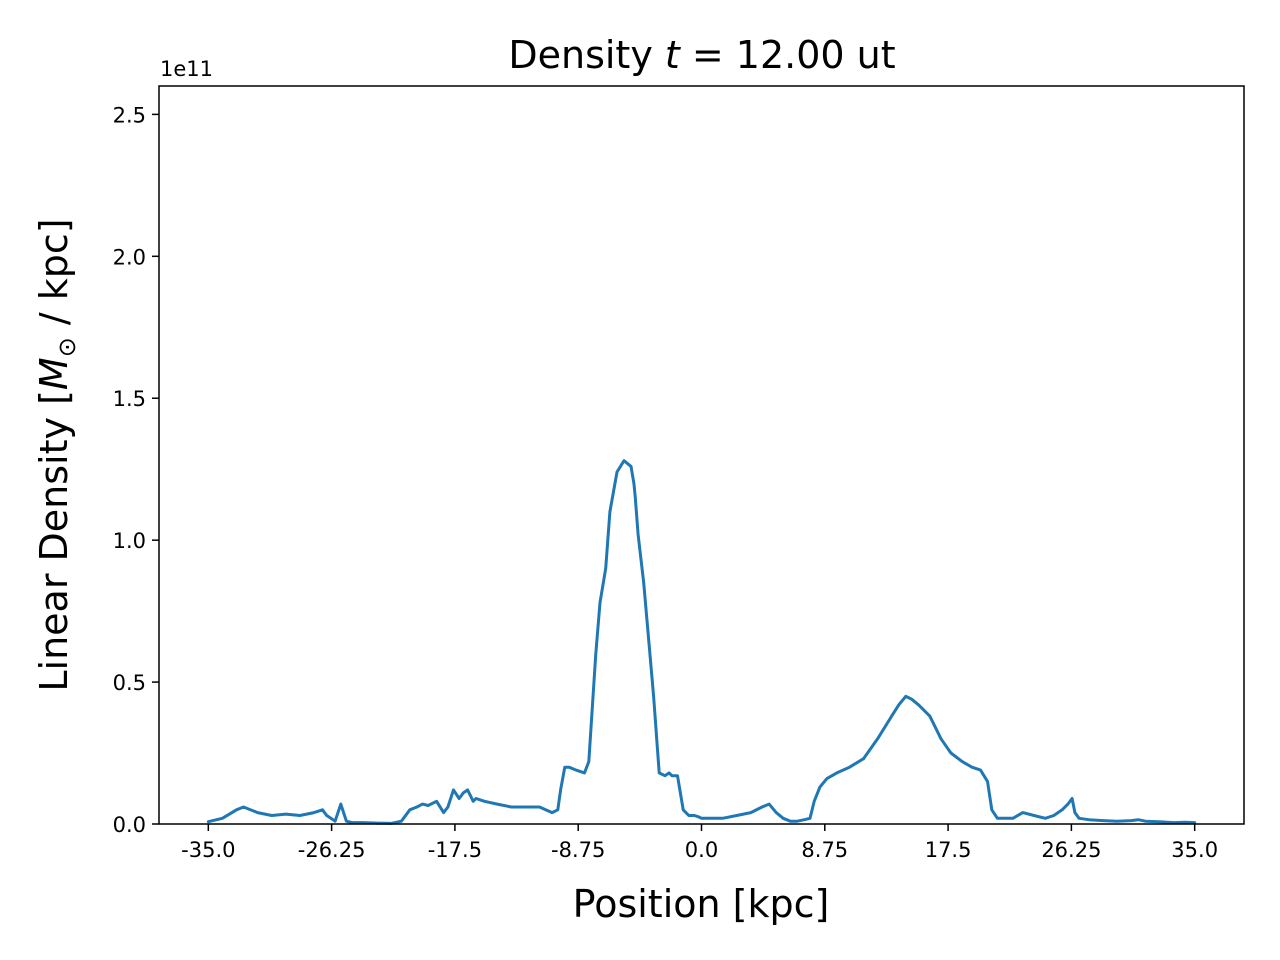  What do you see at coordinates (578, 850) in the screenshot?
I see `x-tick-label: -8.75` at bounding box center [578, 850].